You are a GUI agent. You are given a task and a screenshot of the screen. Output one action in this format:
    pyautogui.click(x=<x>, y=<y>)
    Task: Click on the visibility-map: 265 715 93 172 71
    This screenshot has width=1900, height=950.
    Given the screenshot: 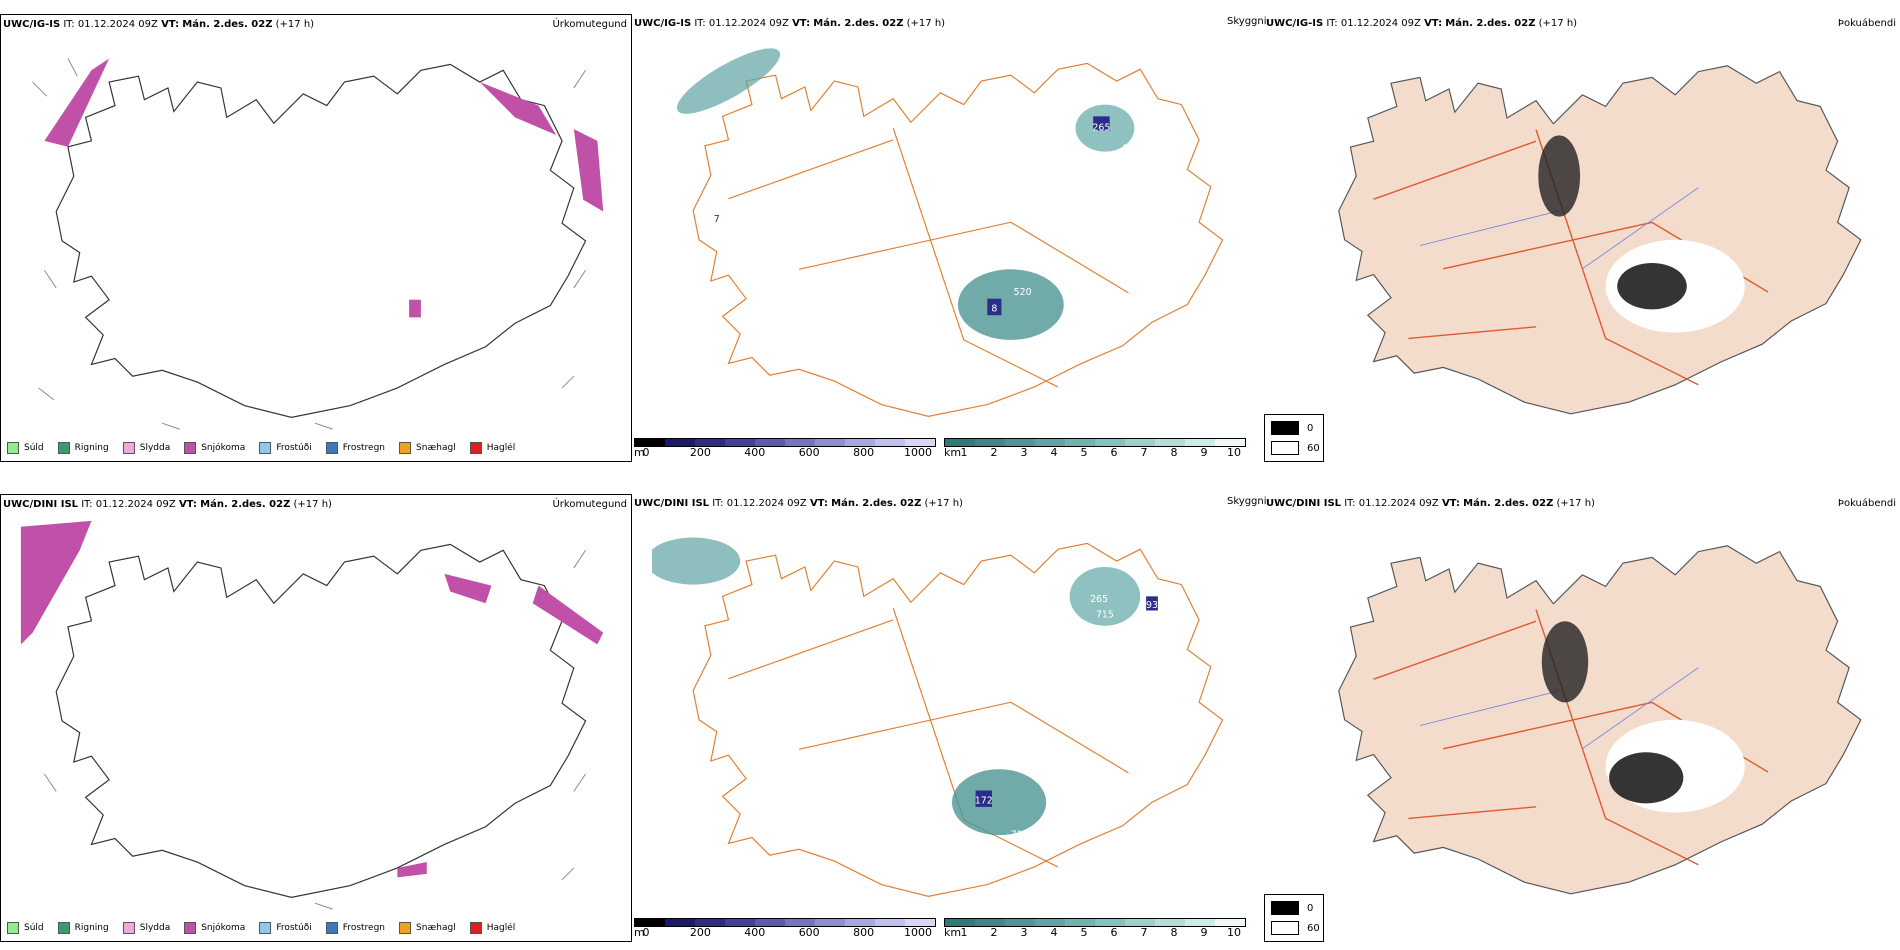 What is the action you would take?
    pyautogui.click(x=938, y=717)
    